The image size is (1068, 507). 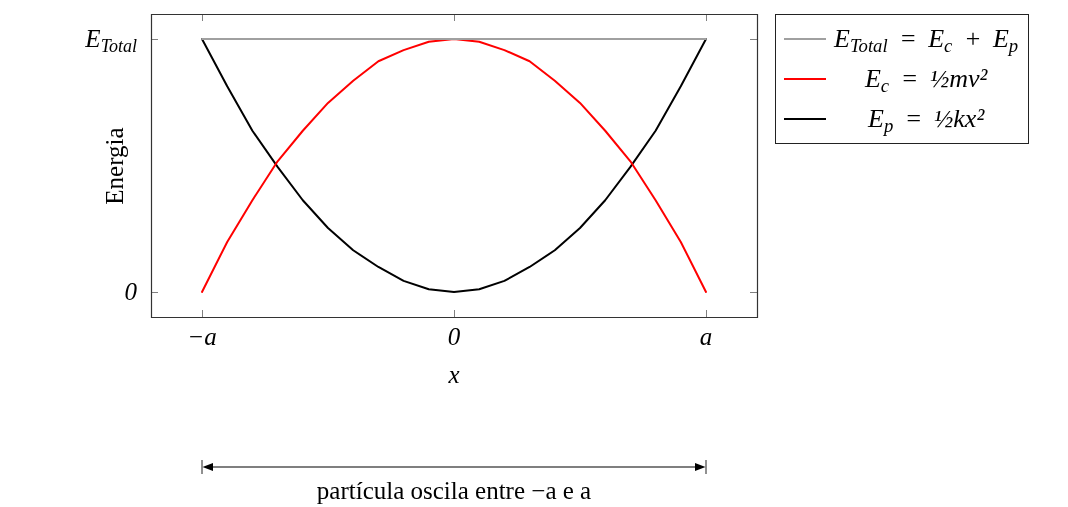 What do you see at coordinates (926, 80) in the screenshot?
I see `legend-label: E$_{c}$ = ½mv²` at bounding box center [926, 80].